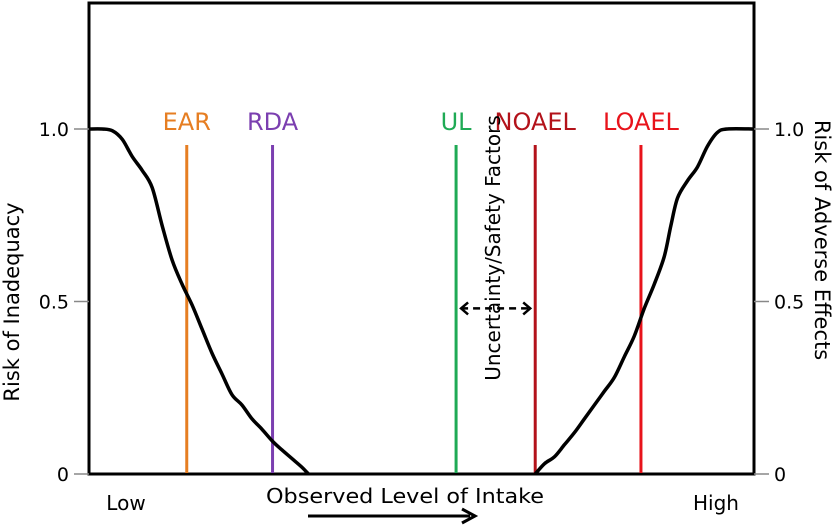  I want to click on rda-label: RDA, so click(273, 122).